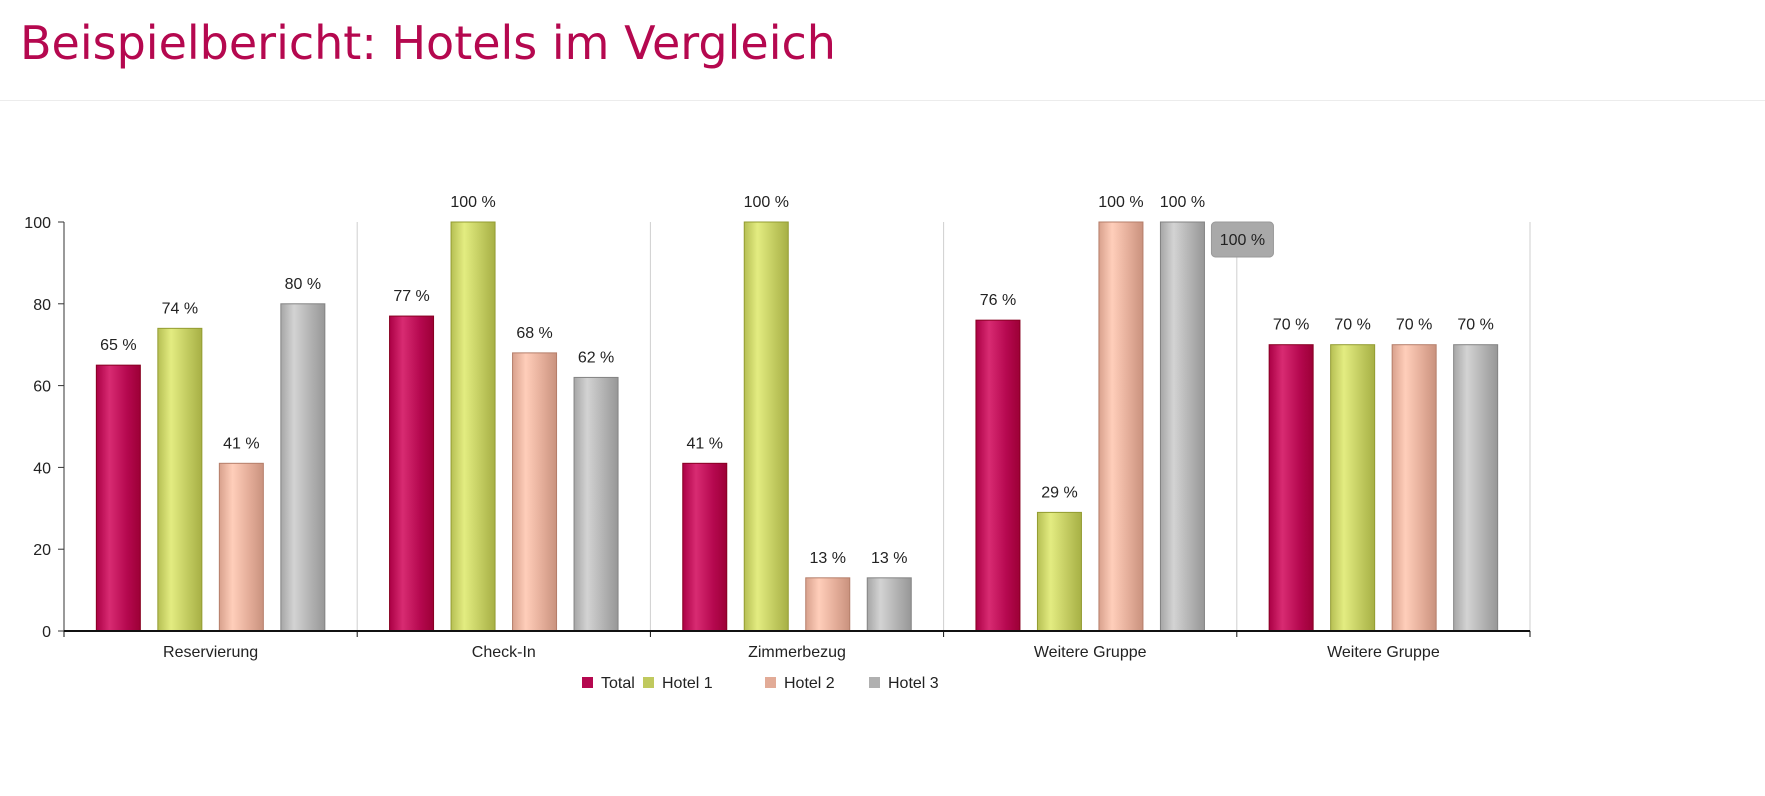  I want to click on category-label: Check-In, so click(504, 652).